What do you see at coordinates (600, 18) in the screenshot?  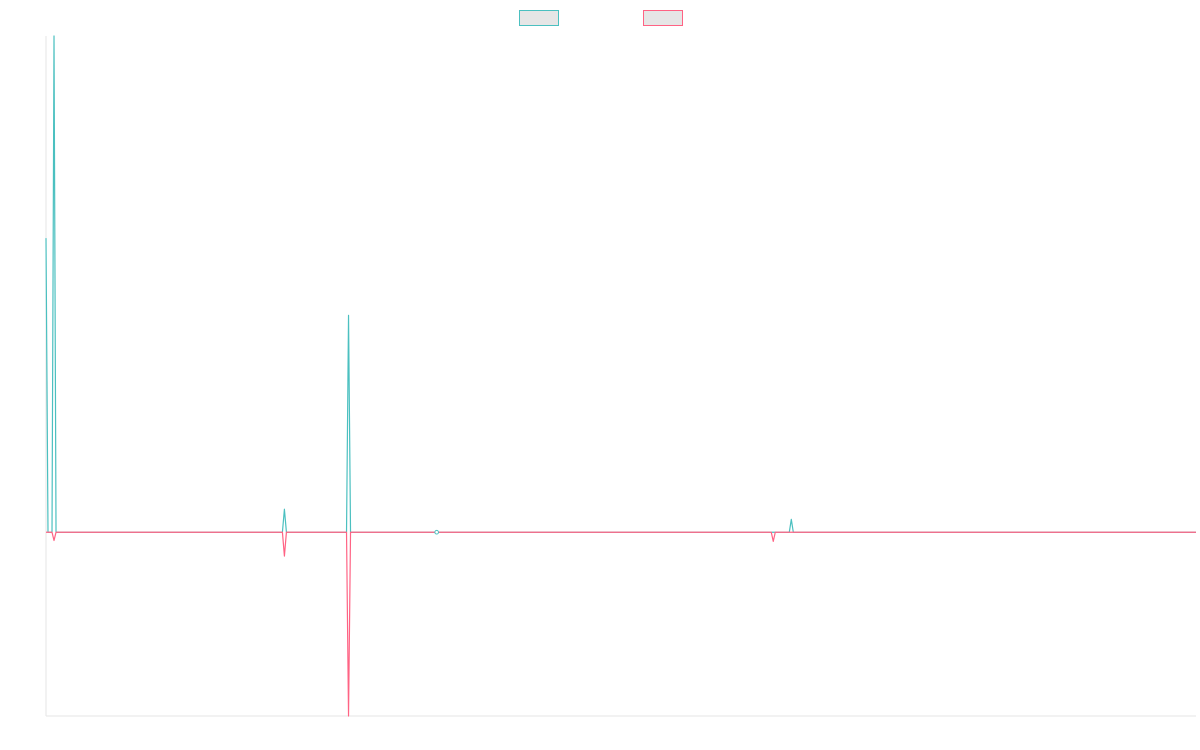 I see `chart-legend` at bounding box center [600, 18].